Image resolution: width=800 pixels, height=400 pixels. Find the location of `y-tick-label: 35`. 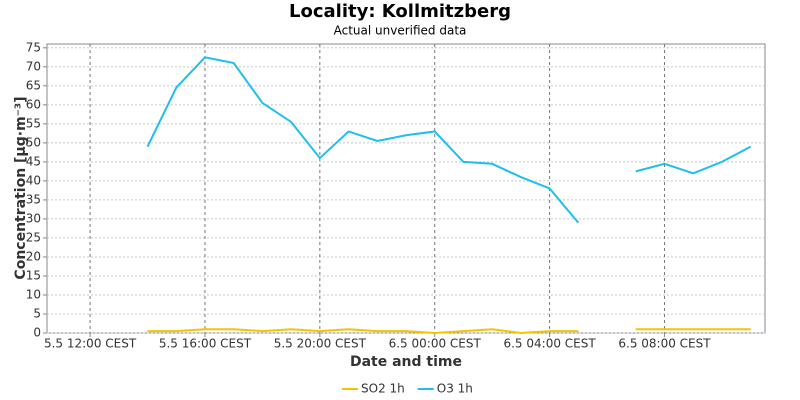

y-tick-label: 35 is located at coordinates (33, 199).